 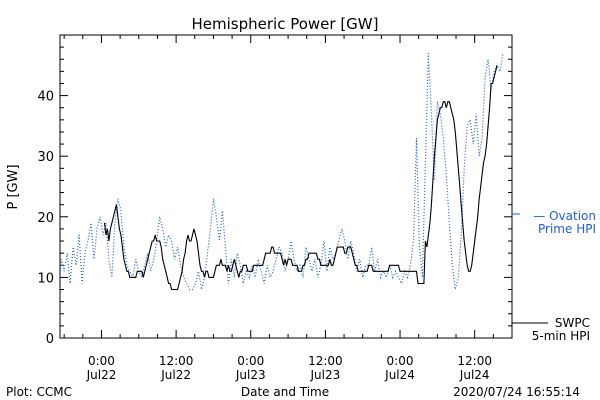 I want to click on y-axis-label: P [GW], so click(x=13, y=186).